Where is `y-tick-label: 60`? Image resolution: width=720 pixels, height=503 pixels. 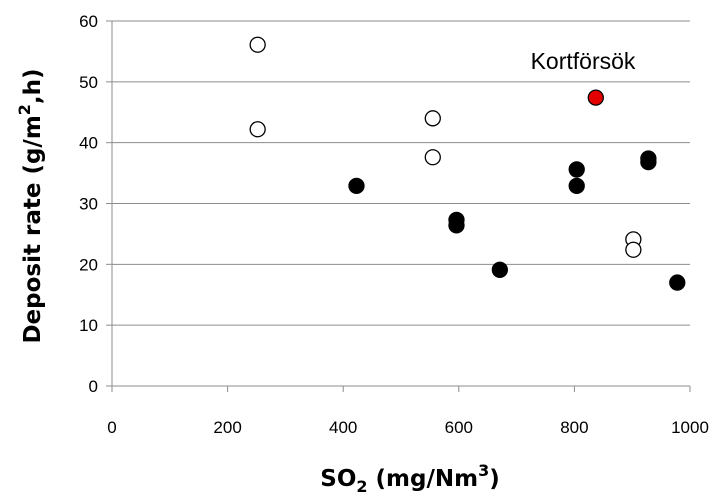 y-tick-label: 60 is located at coordinates (88, 21).